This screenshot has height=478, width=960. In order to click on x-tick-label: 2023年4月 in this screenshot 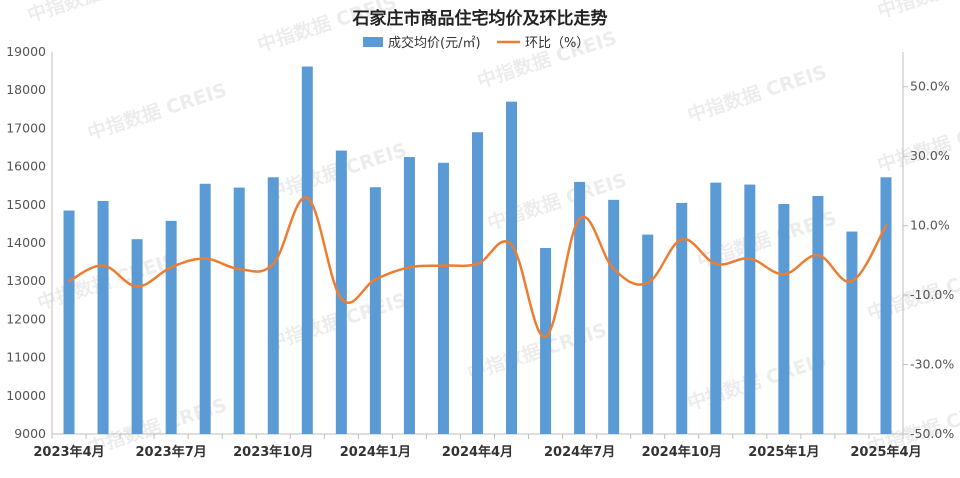, I will do `click(68, 452)`.